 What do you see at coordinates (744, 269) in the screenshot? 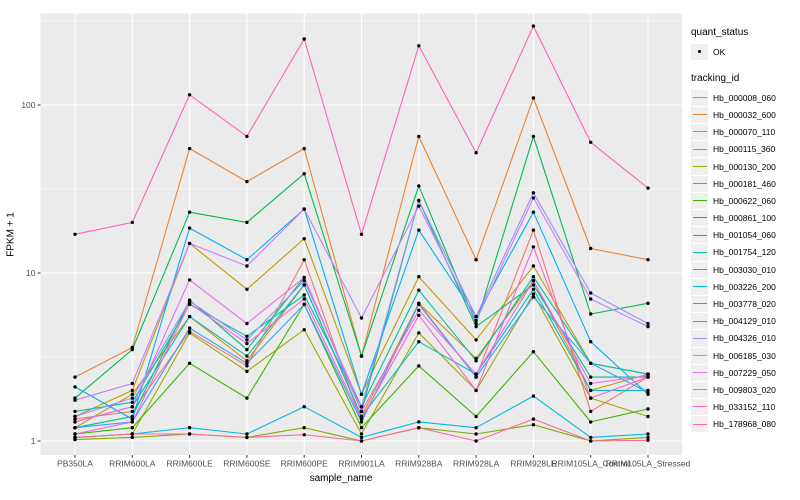
I see `legend-entry-label: Hb_003030_010` at bounding box center [744, 269].